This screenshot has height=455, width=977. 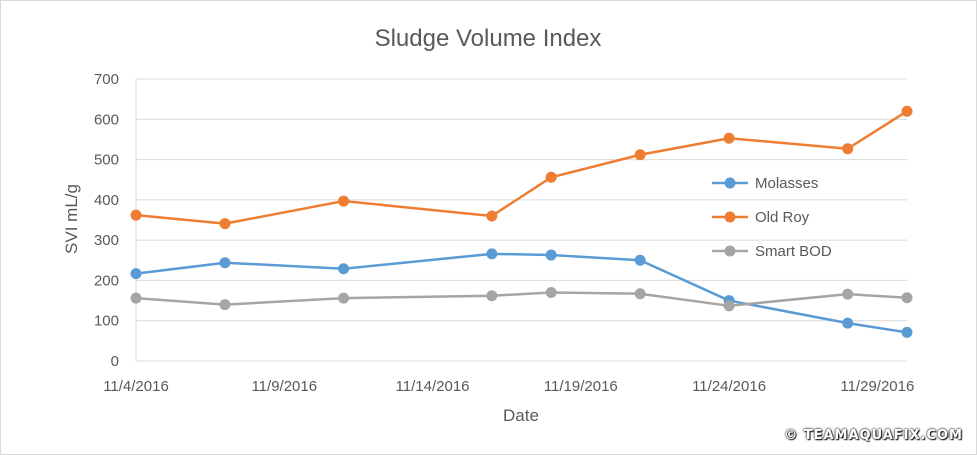 I want to click on y-tick-label: 600, so click(x=106, y=119).